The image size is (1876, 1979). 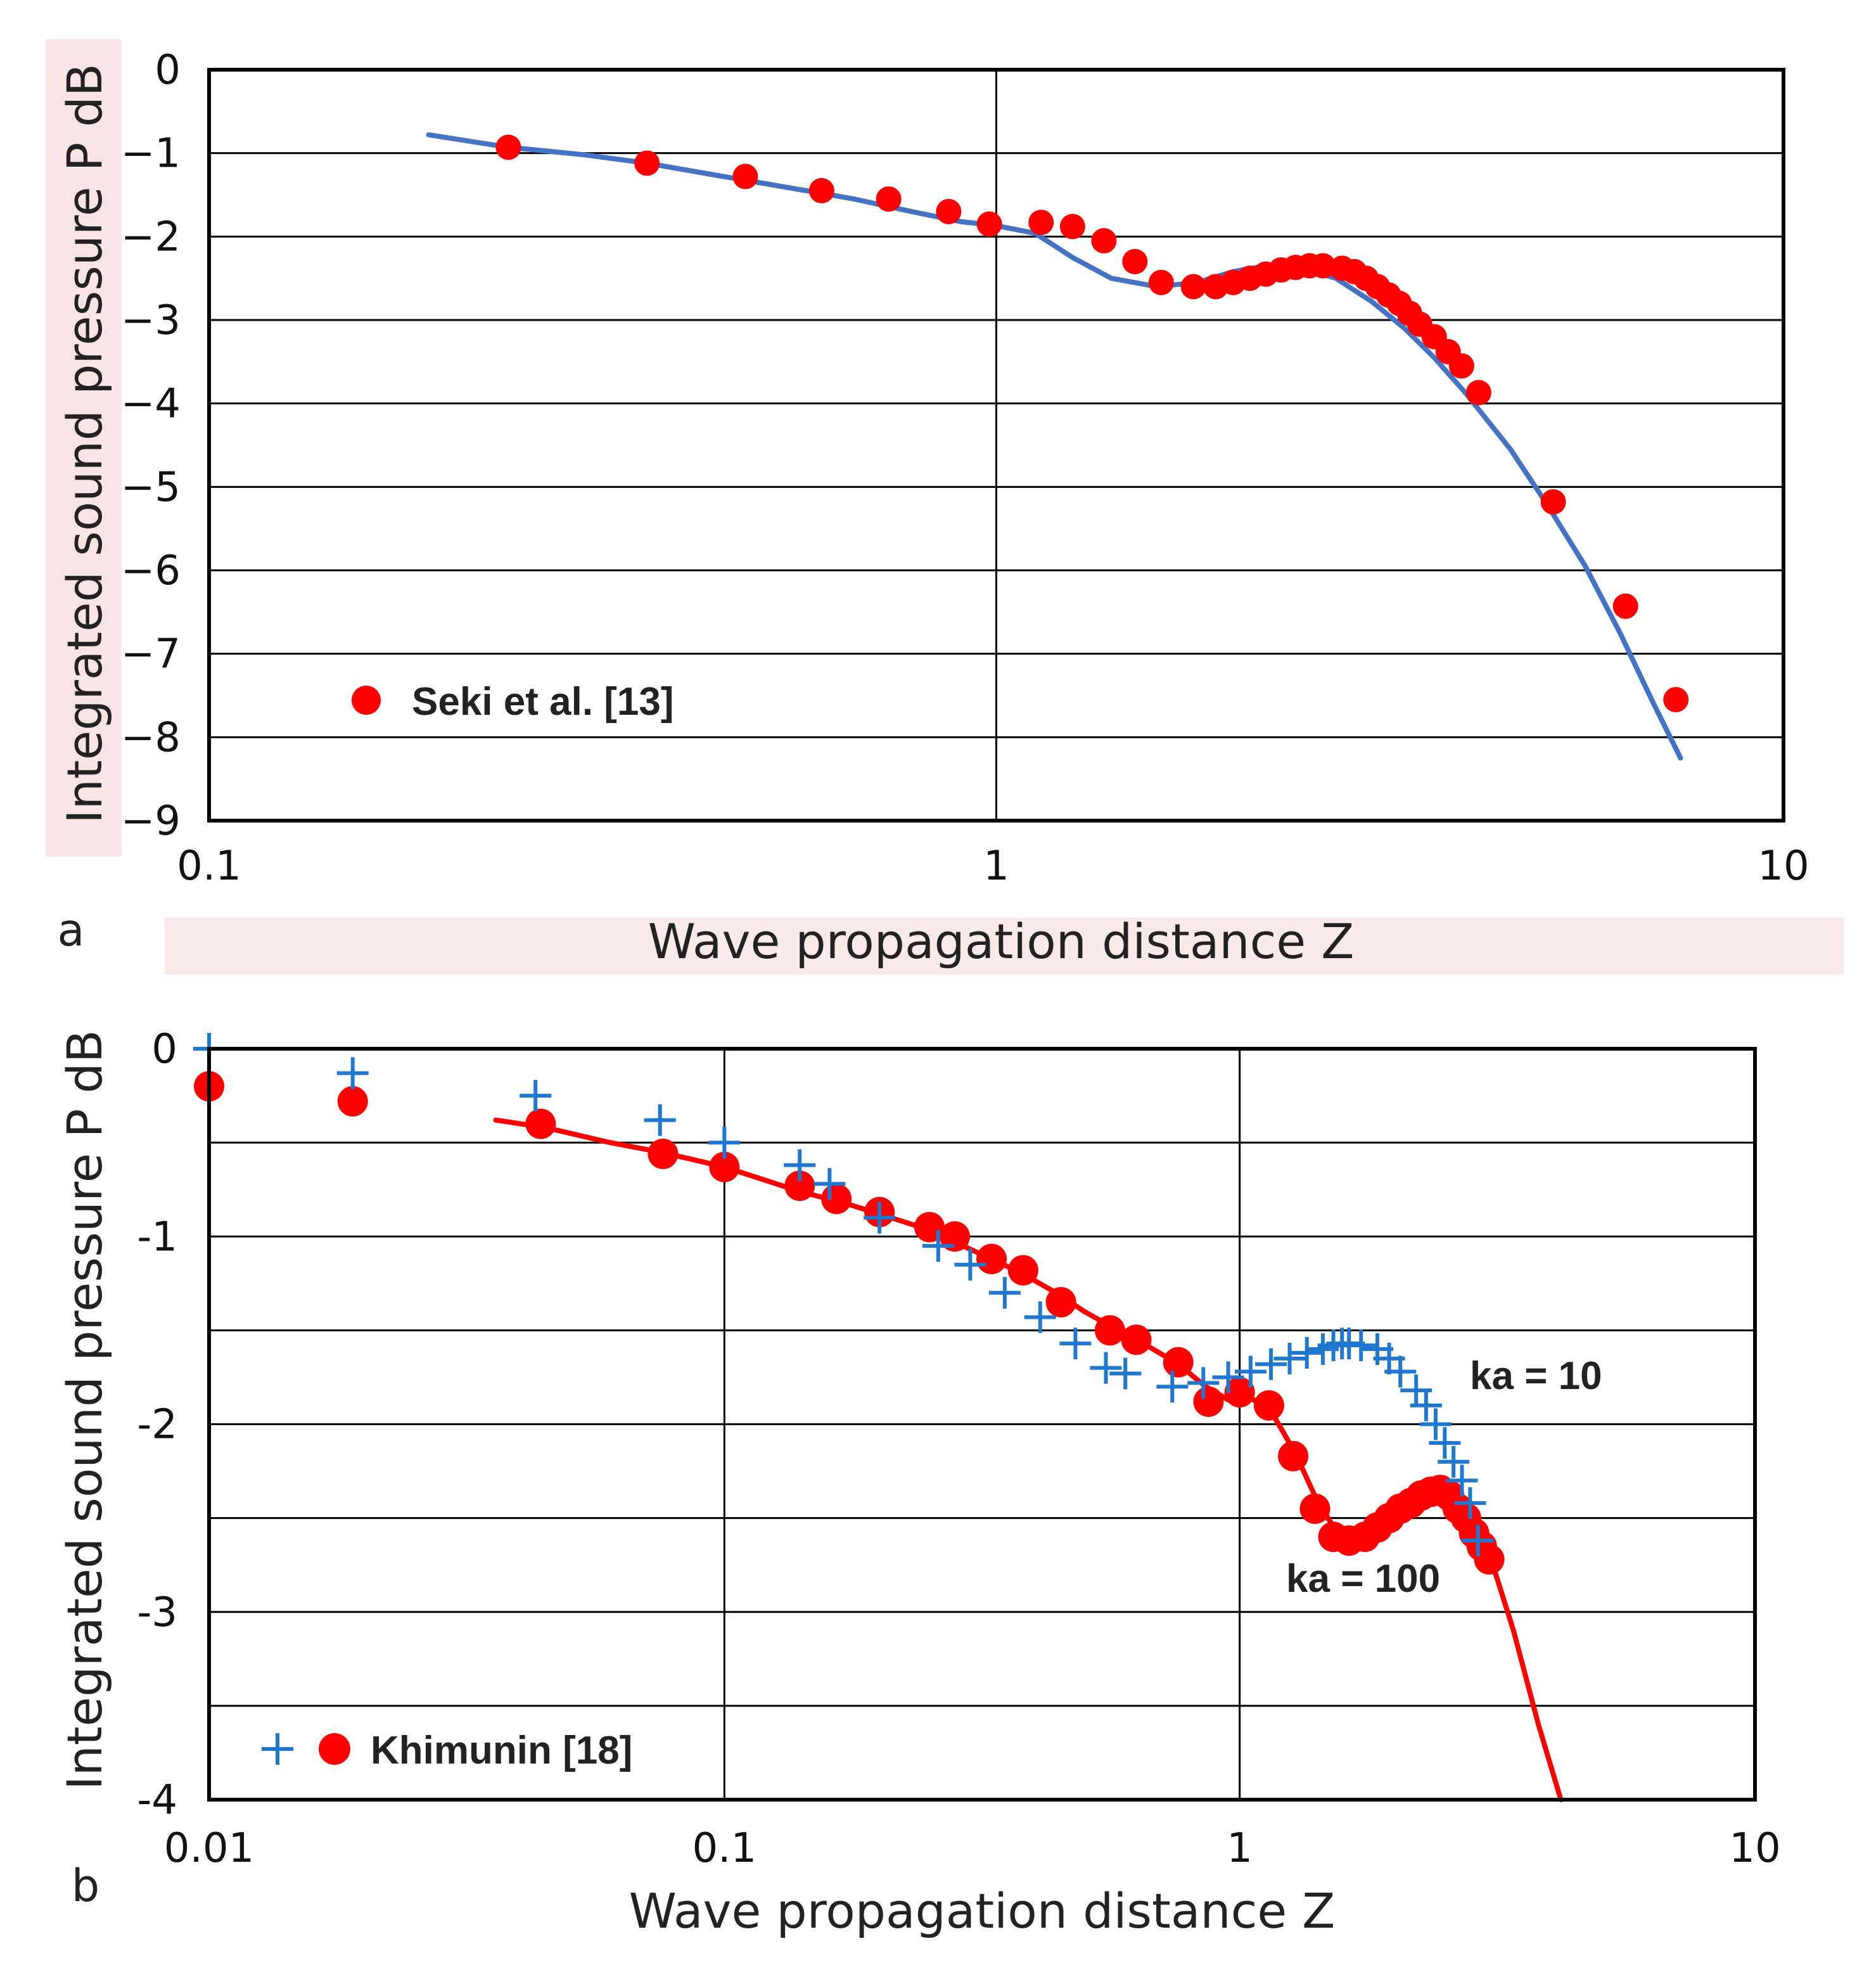 What do you see at coordinates (334, 1749) in the screenshot?
I see `panel-b-legend-circle-marker` at bounding box center [334, 1749].